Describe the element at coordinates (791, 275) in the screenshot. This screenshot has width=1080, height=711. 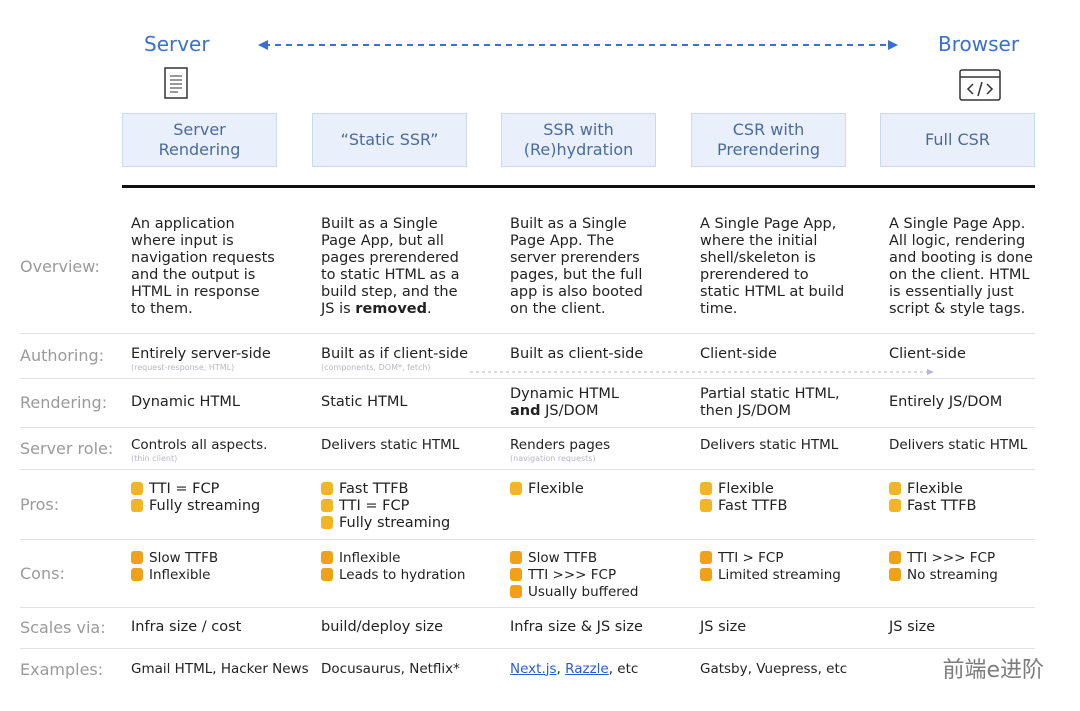
I see `cell-line: prerendered to` at that location.